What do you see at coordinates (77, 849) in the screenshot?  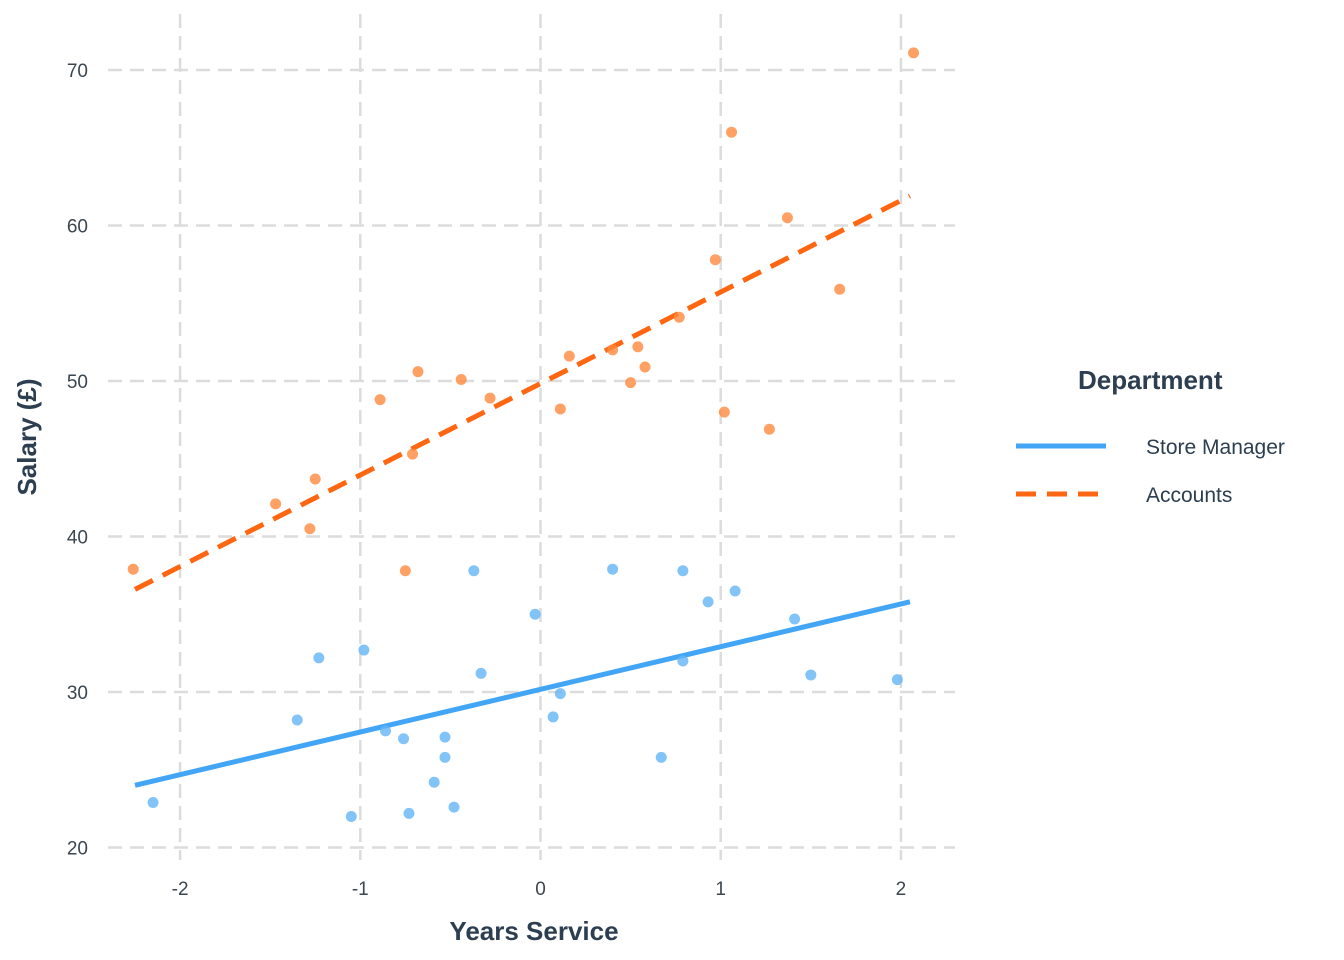 I see `y-tick-label: 20` at bounding box center [77, 849].